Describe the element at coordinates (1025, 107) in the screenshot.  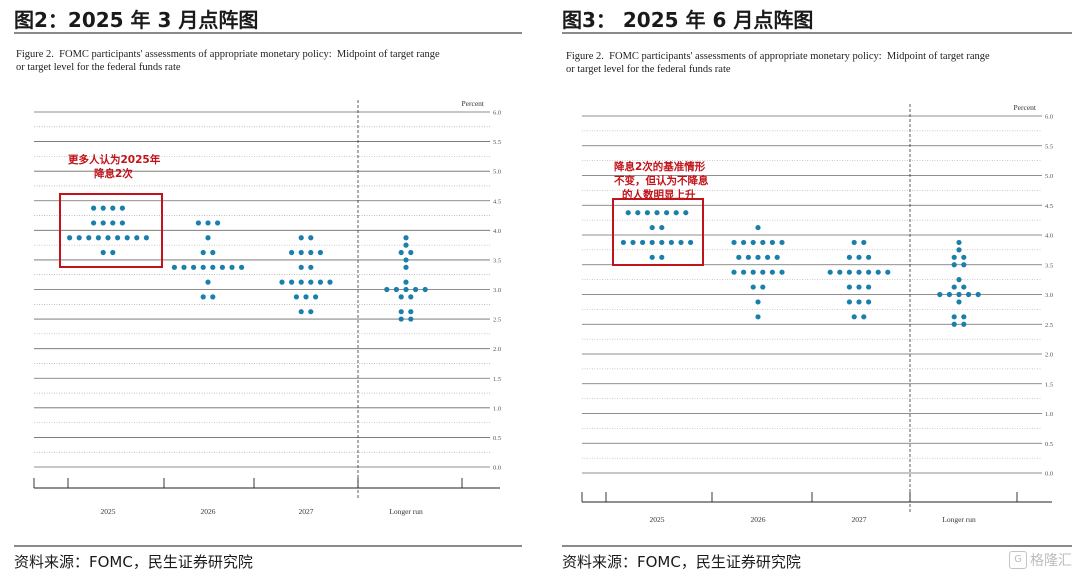
I see `y-axis-label: Percent` at that location.